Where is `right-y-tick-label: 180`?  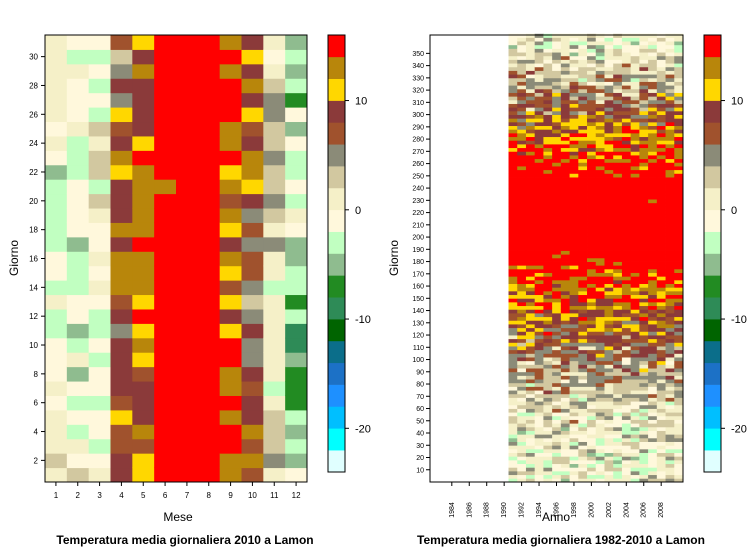 right-y-tick-label: 180 is located at coordinates (418, 262).